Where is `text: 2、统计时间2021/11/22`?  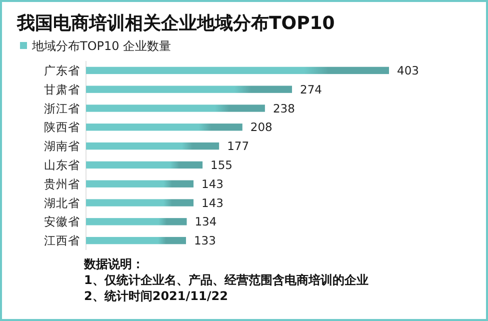 text: 2、统计时间2021/11/22 is located at coordinates (156, 296).